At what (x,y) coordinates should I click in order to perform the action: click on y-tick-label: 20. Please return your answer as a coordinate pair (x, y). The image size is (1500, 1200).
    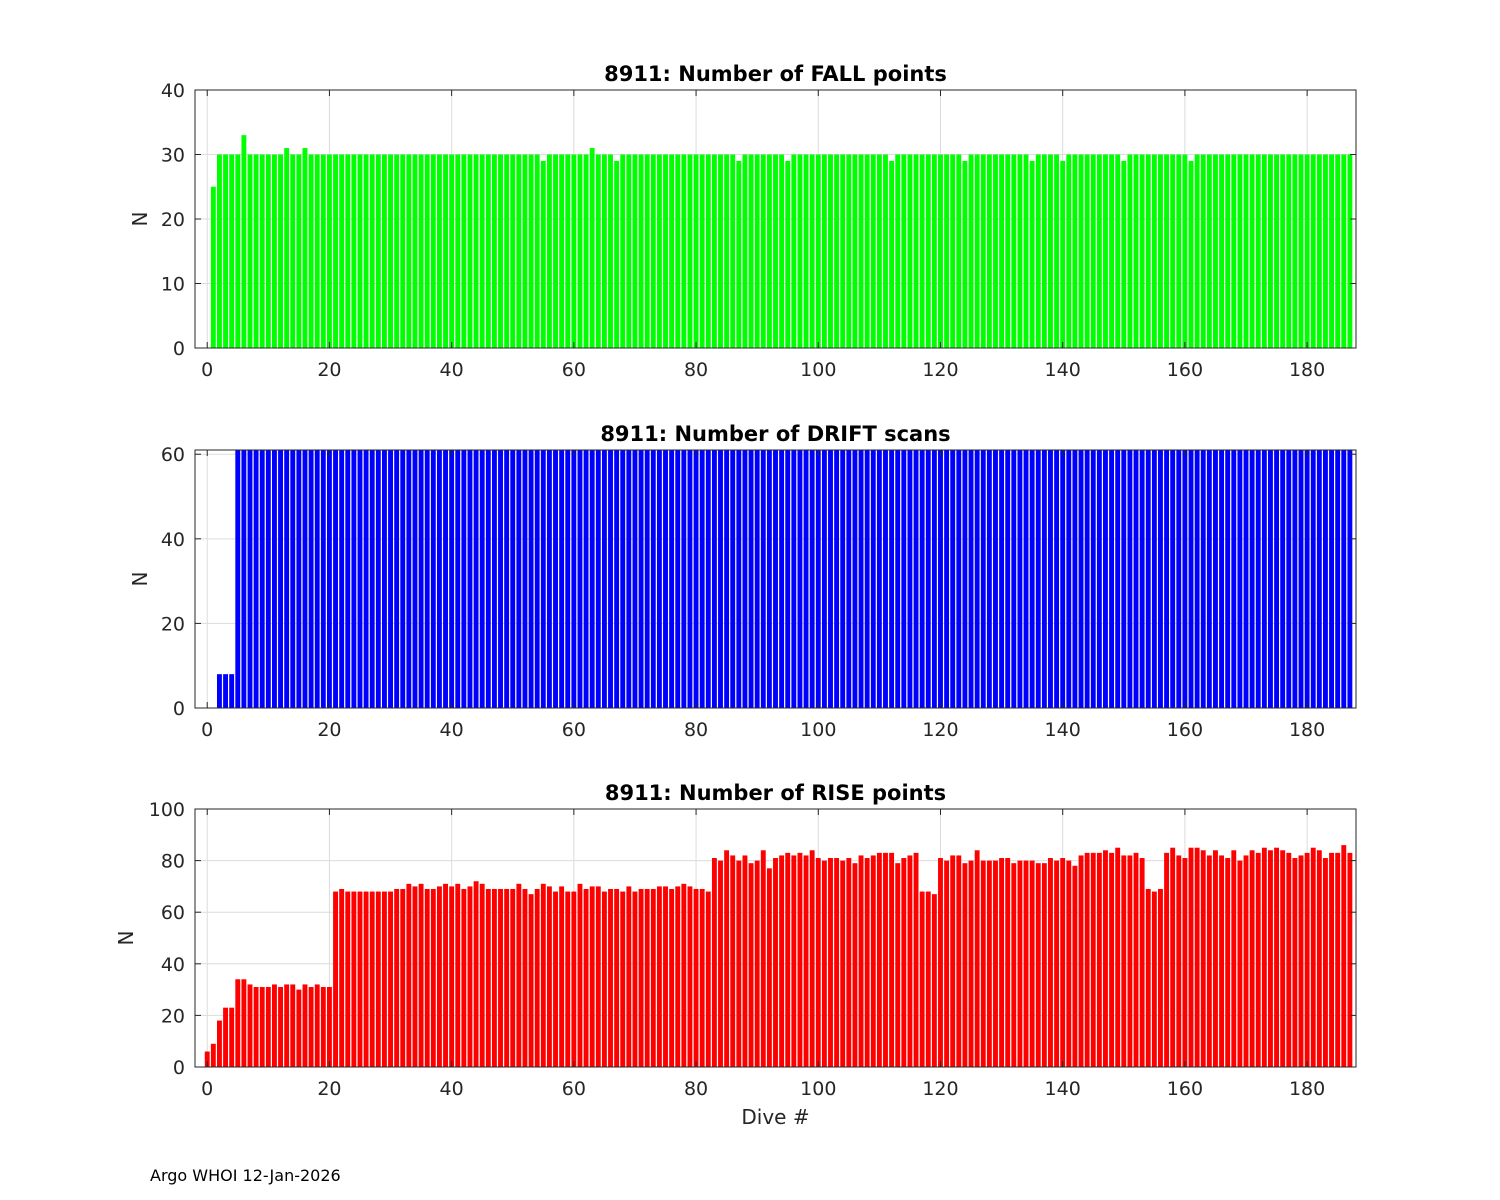
    Looking at the image, I should click on (173, 624).